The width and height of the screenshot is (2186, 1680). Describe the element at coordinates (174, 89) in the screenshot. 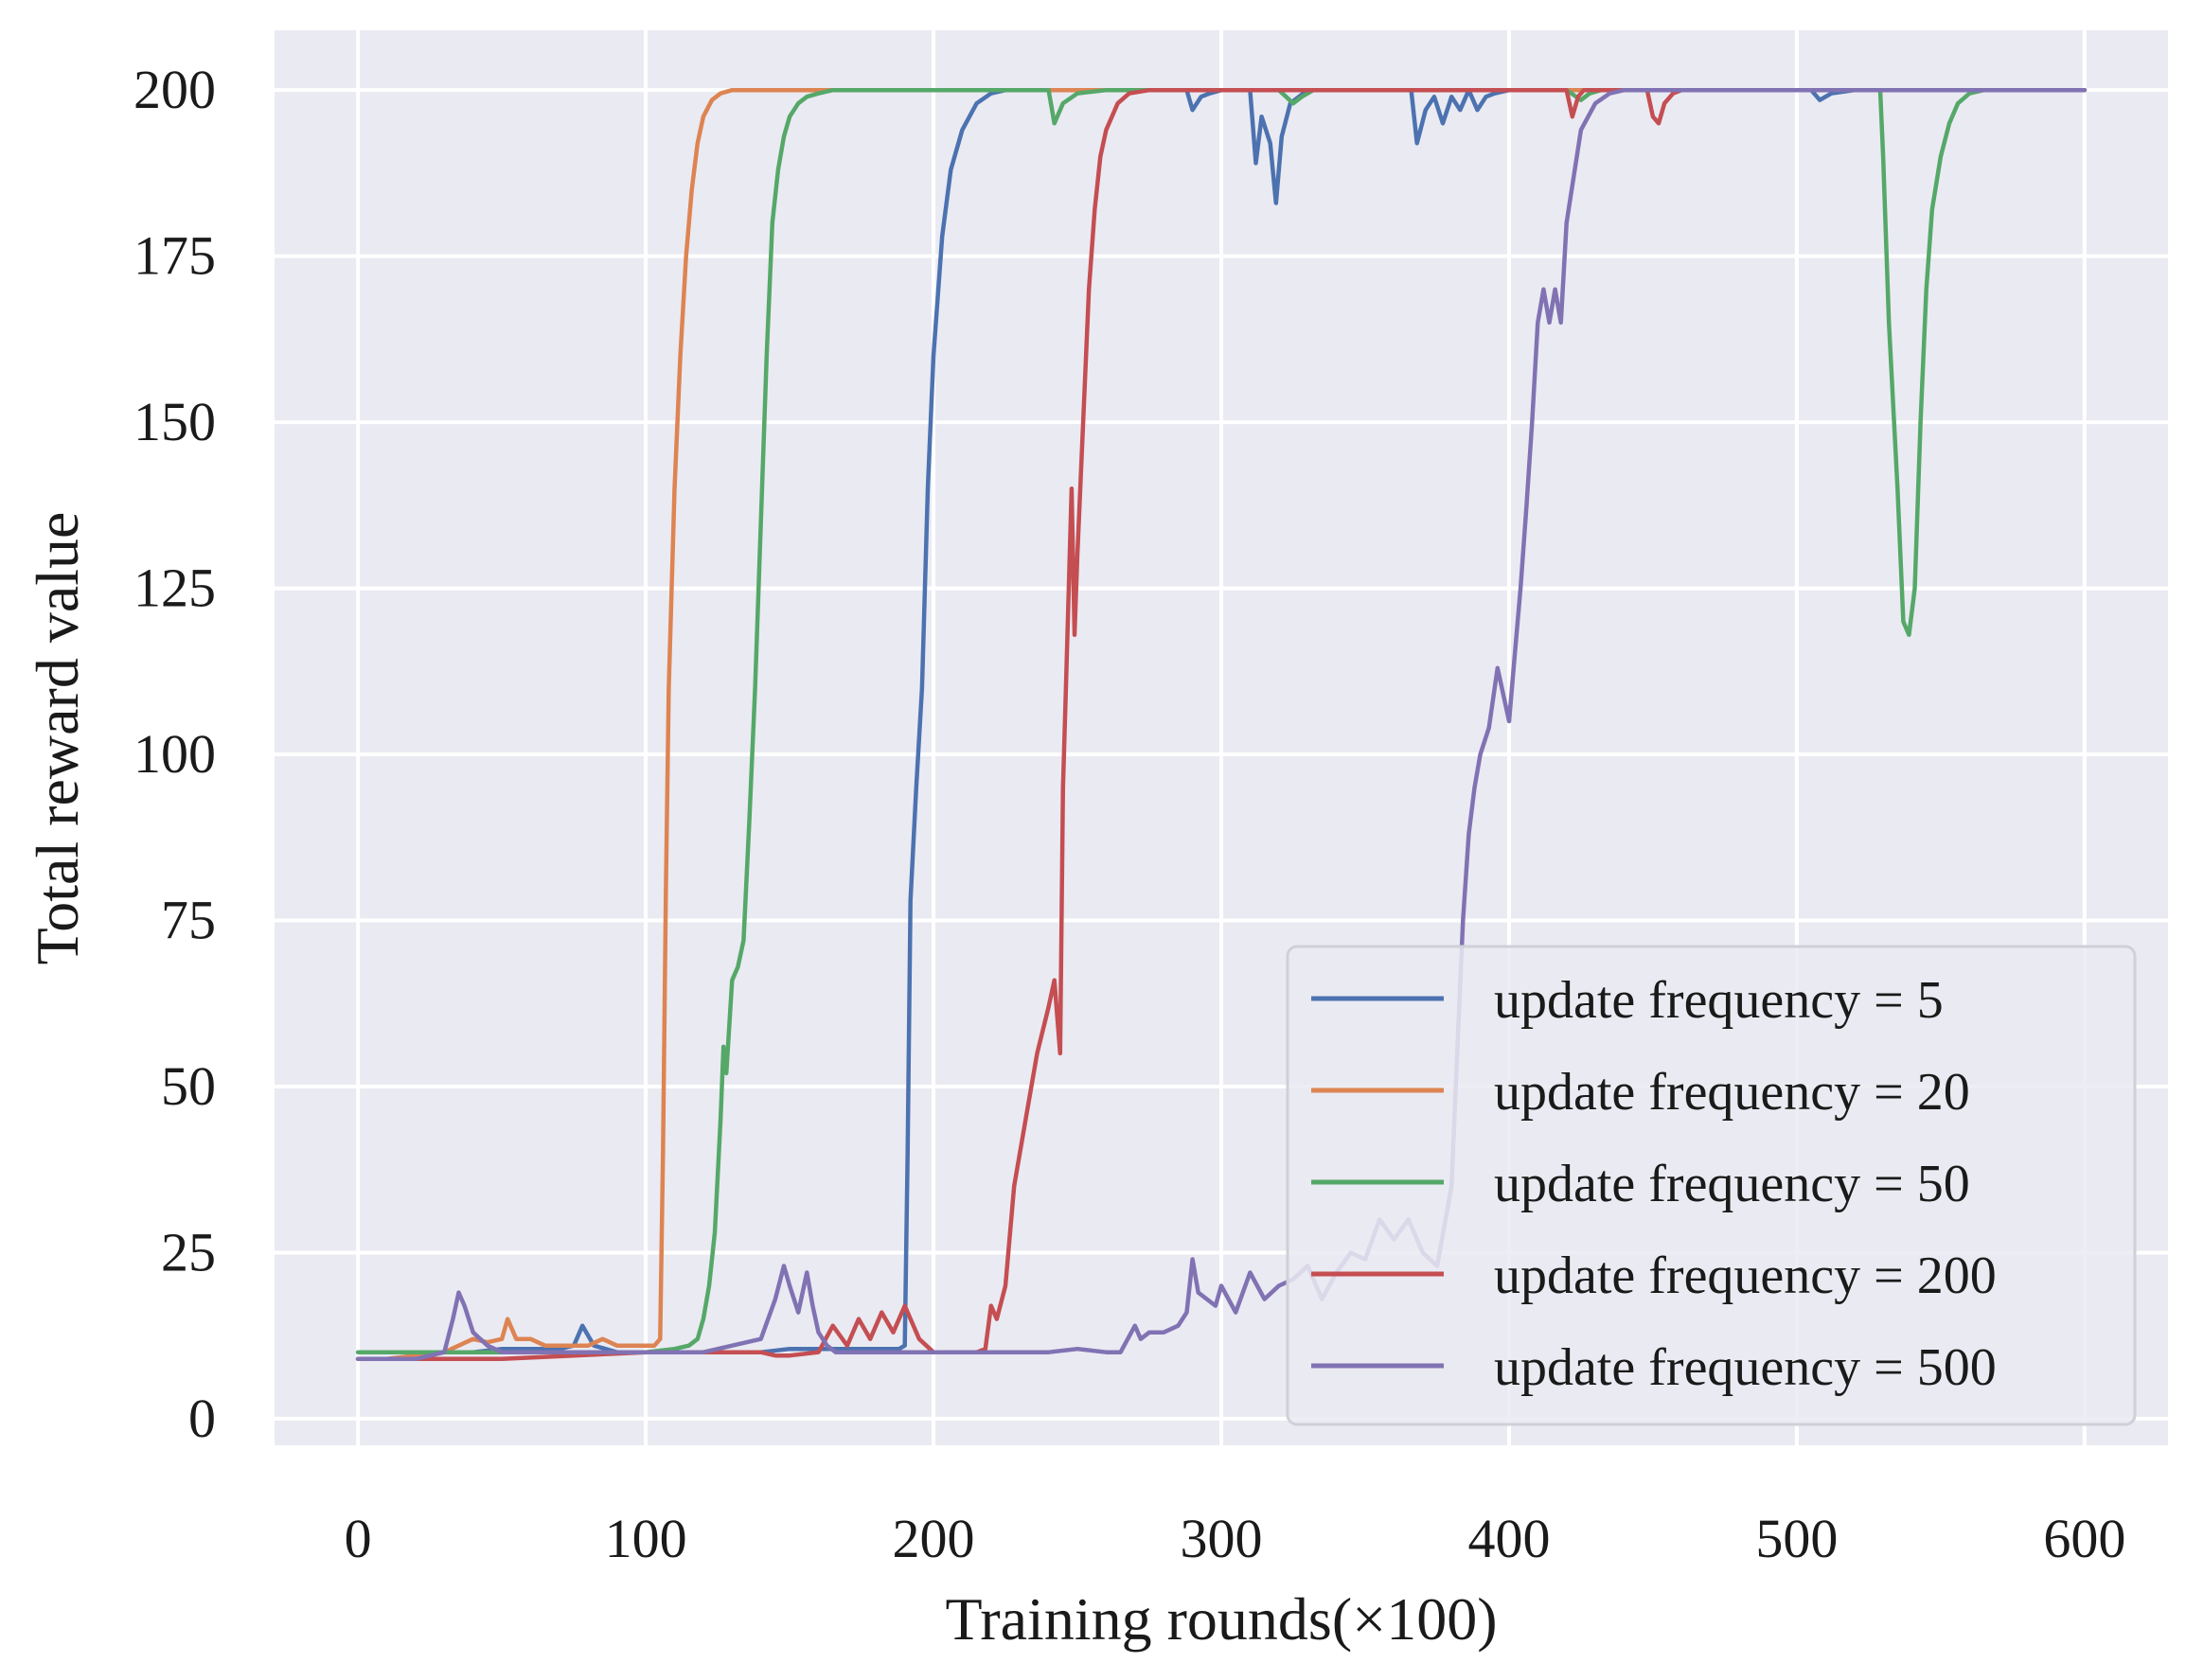

I see `y-tick-label: 200` at that location.